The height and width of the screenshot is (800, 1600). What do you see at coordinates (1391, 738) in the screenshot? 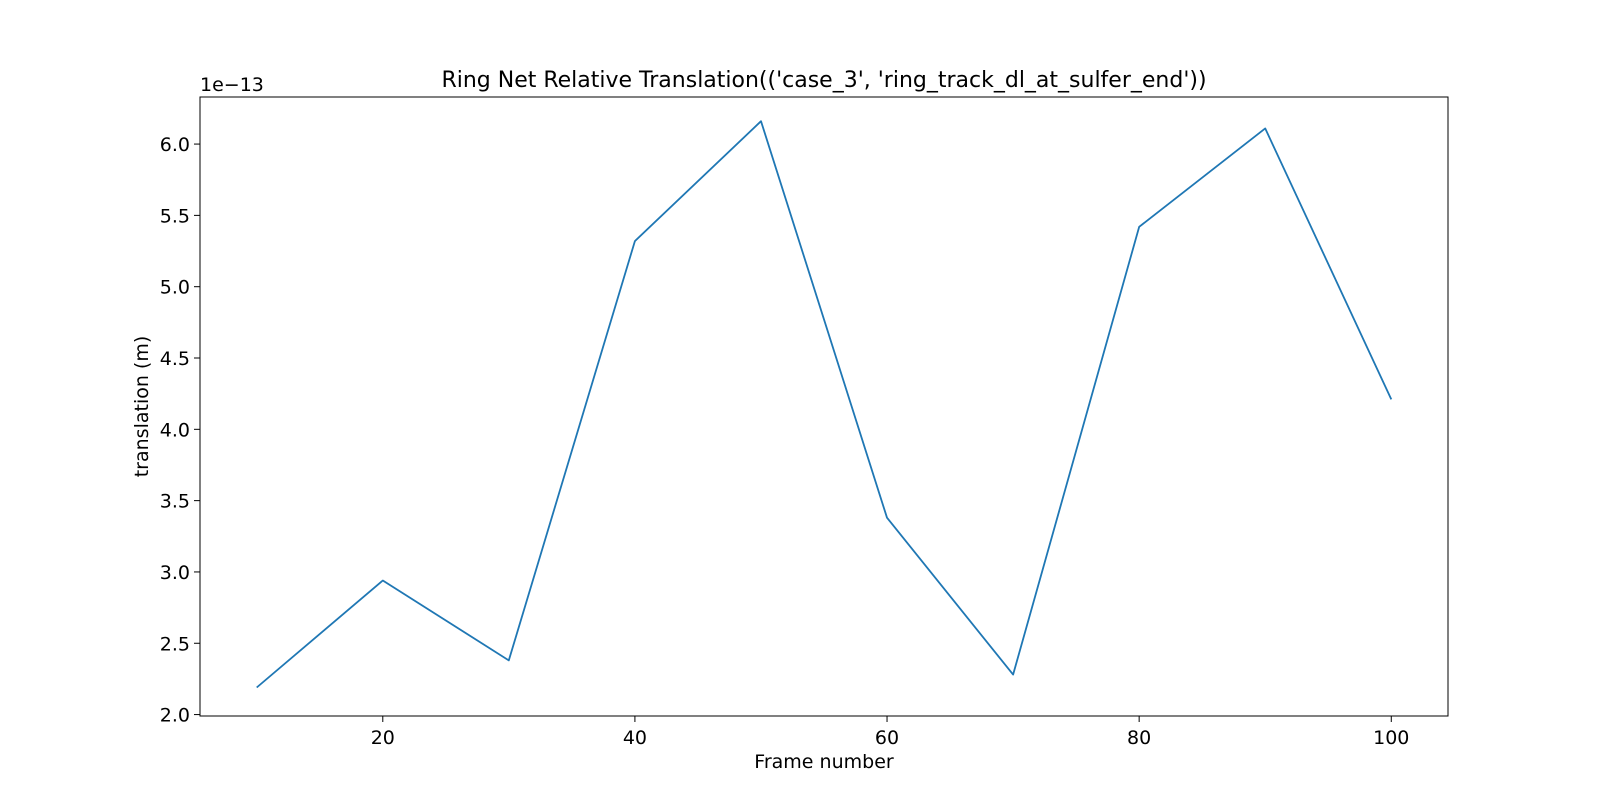
I see `x-tick-label: 100` at bounding box center [1391, 738].